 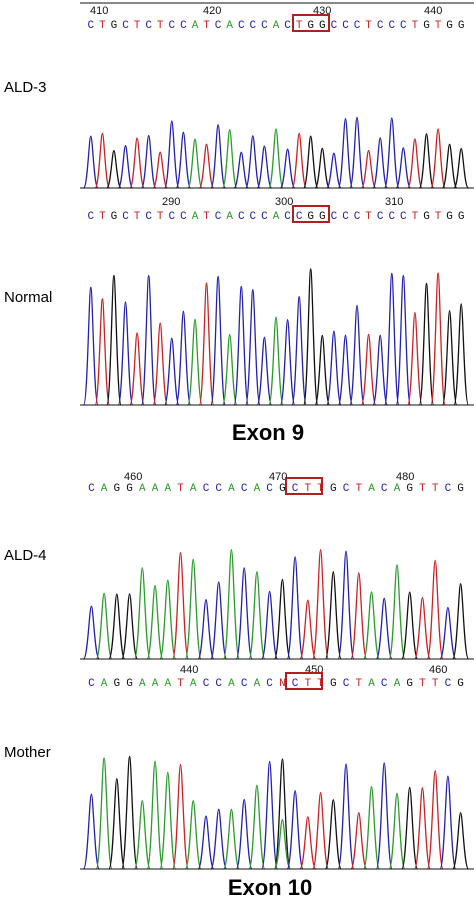 I want to click on mother-ruler-450: 450, so click(x=314, y=670).